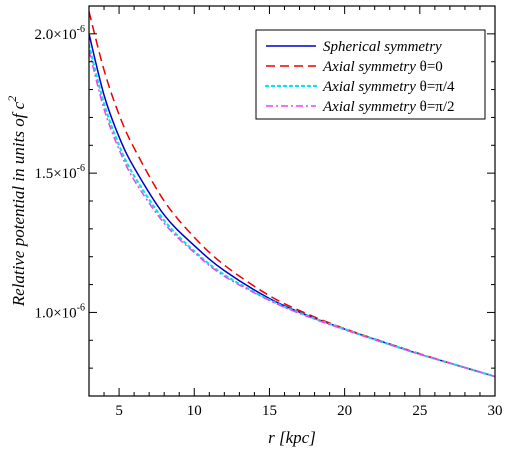  Describe the element at coordinates (419, 411) in the screenshot. I see `x-tick-label: 25` at that location.